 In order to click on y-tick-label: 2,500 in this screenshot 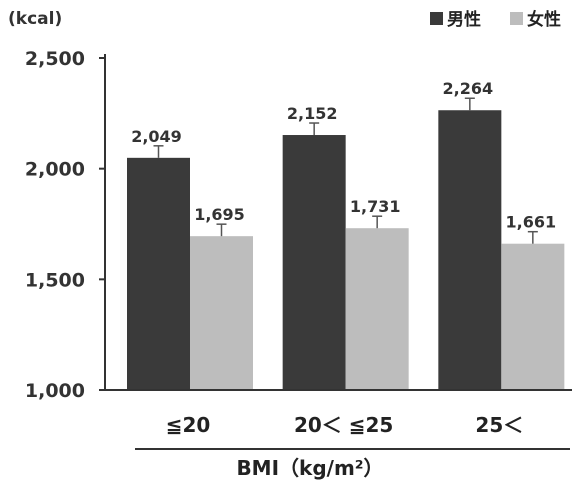, I will do `click(55, 59)`.